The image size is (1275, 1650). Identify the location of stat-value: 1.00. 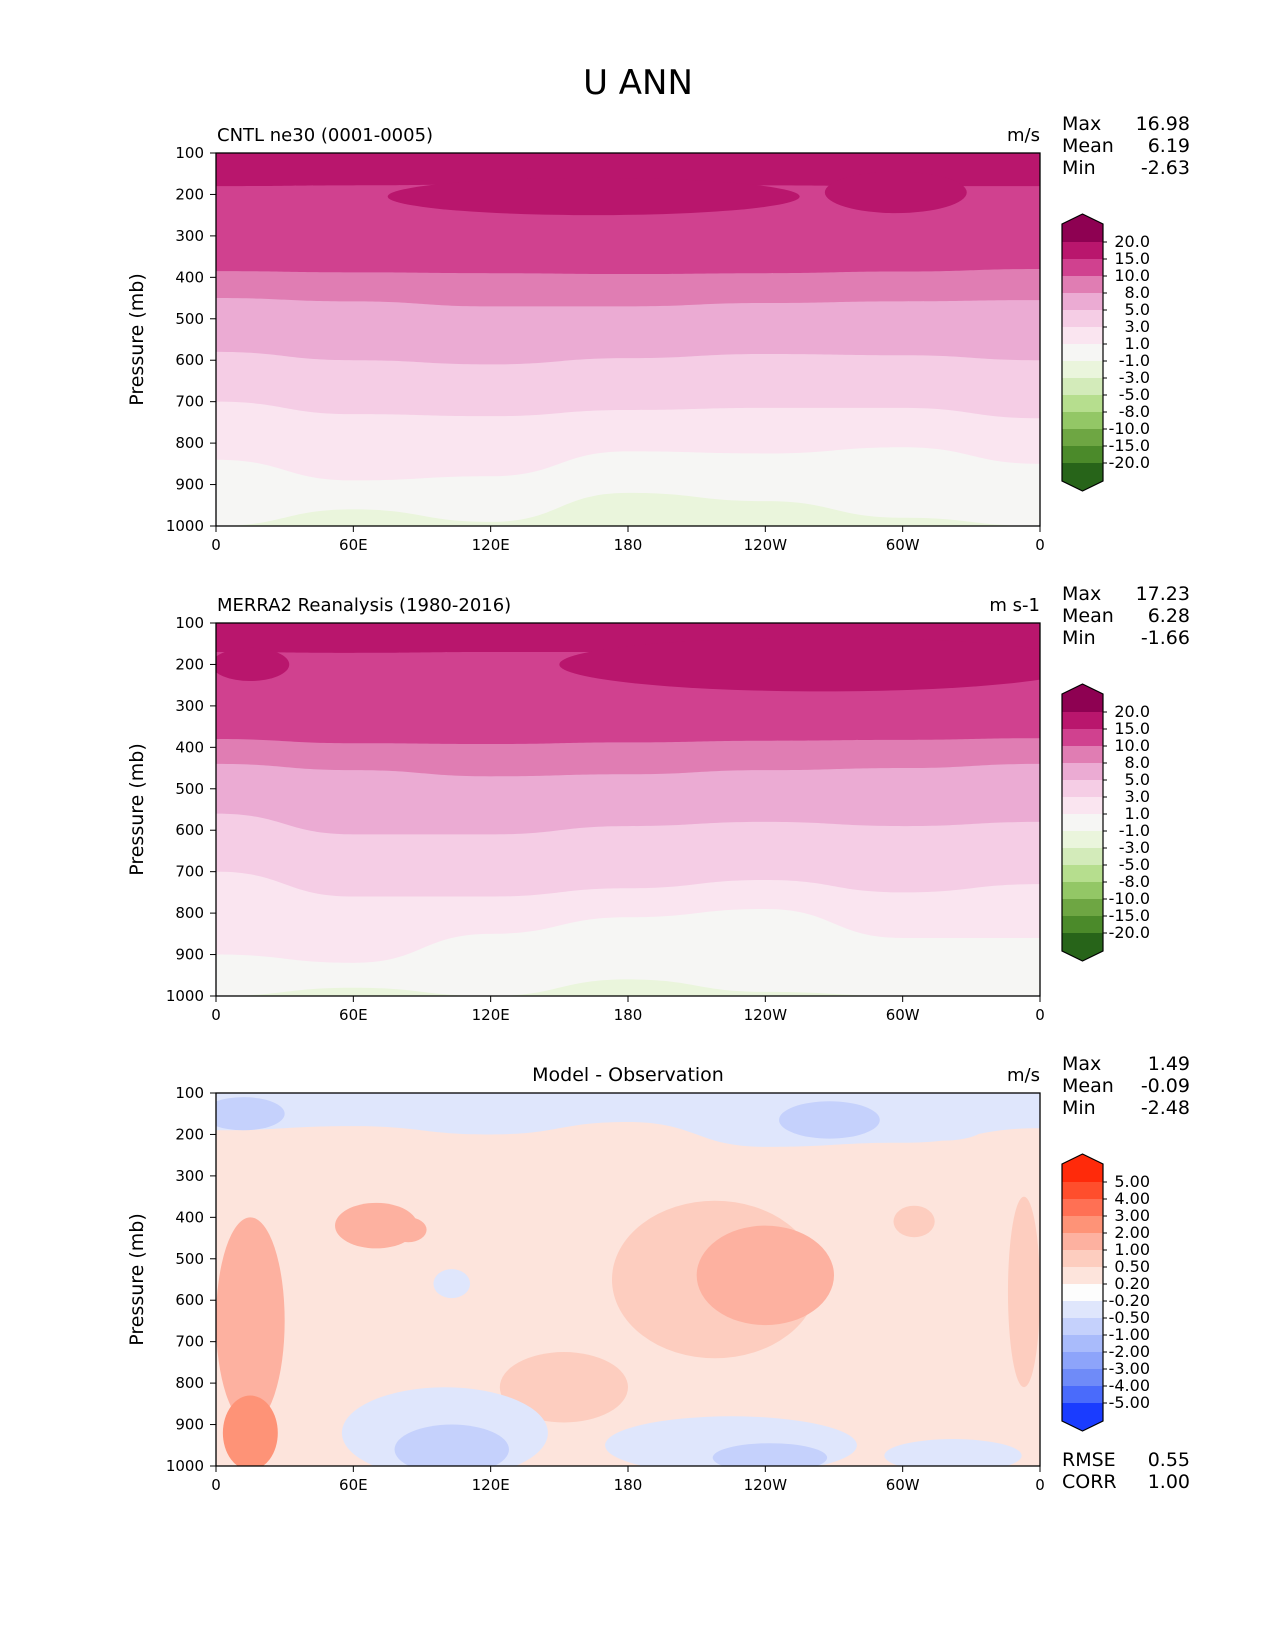
(1169, 1482).